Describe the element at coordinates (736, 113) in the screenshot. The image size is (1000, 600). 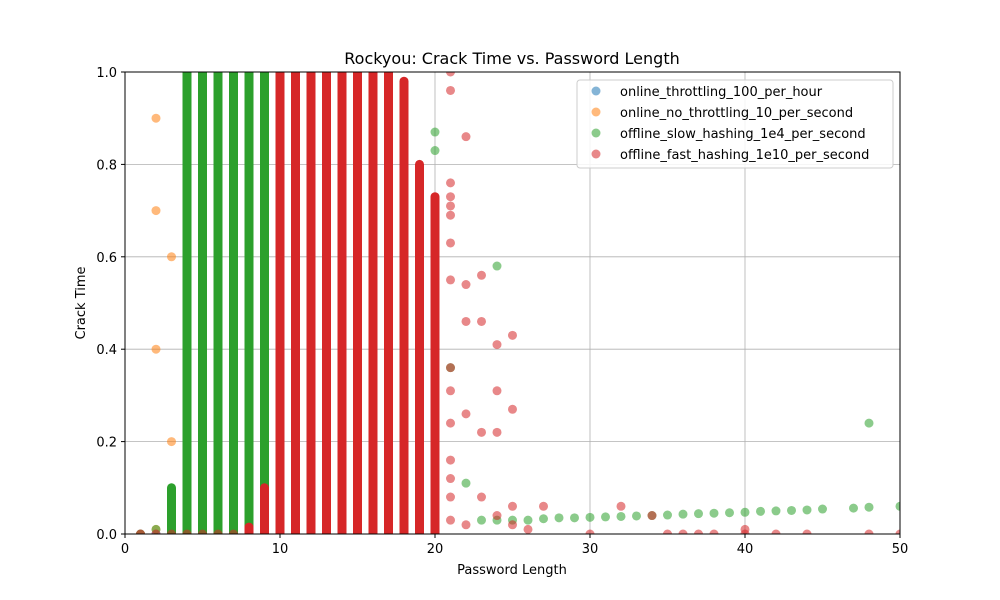
I see `legend-label: online_no_throttling_10_per_second` at that location.